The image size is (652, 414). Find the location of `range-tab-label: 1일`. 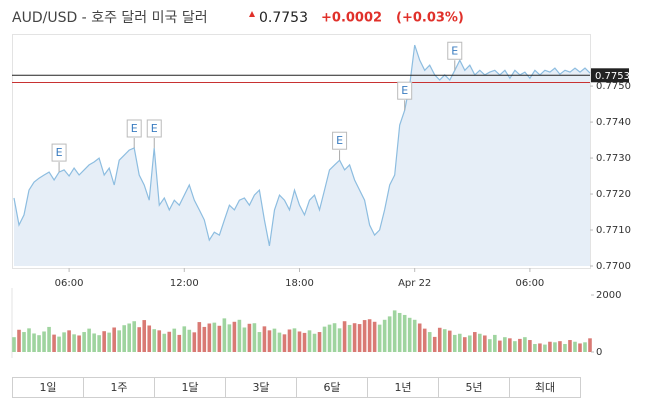

range-tab-label: 1일 is located at coordinates (47, 387).